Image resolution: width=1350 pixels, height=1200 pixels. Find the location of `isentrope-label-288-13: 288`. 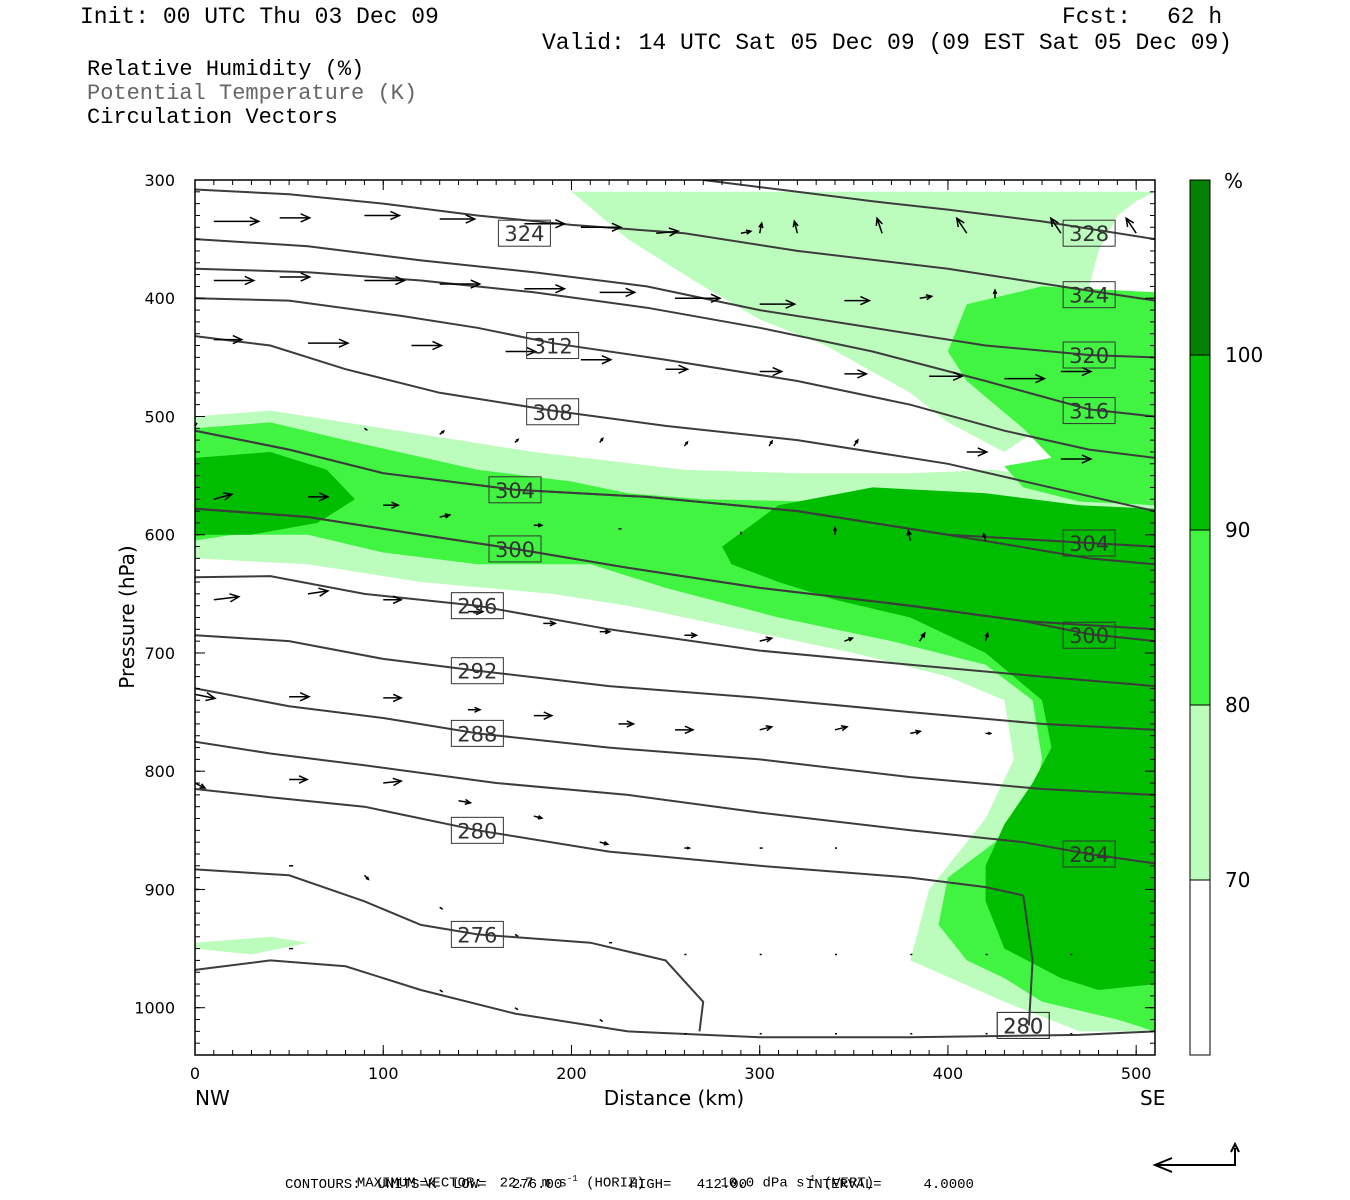

isentrope-label-288-13: 288 is located at coordinates (477, 733).